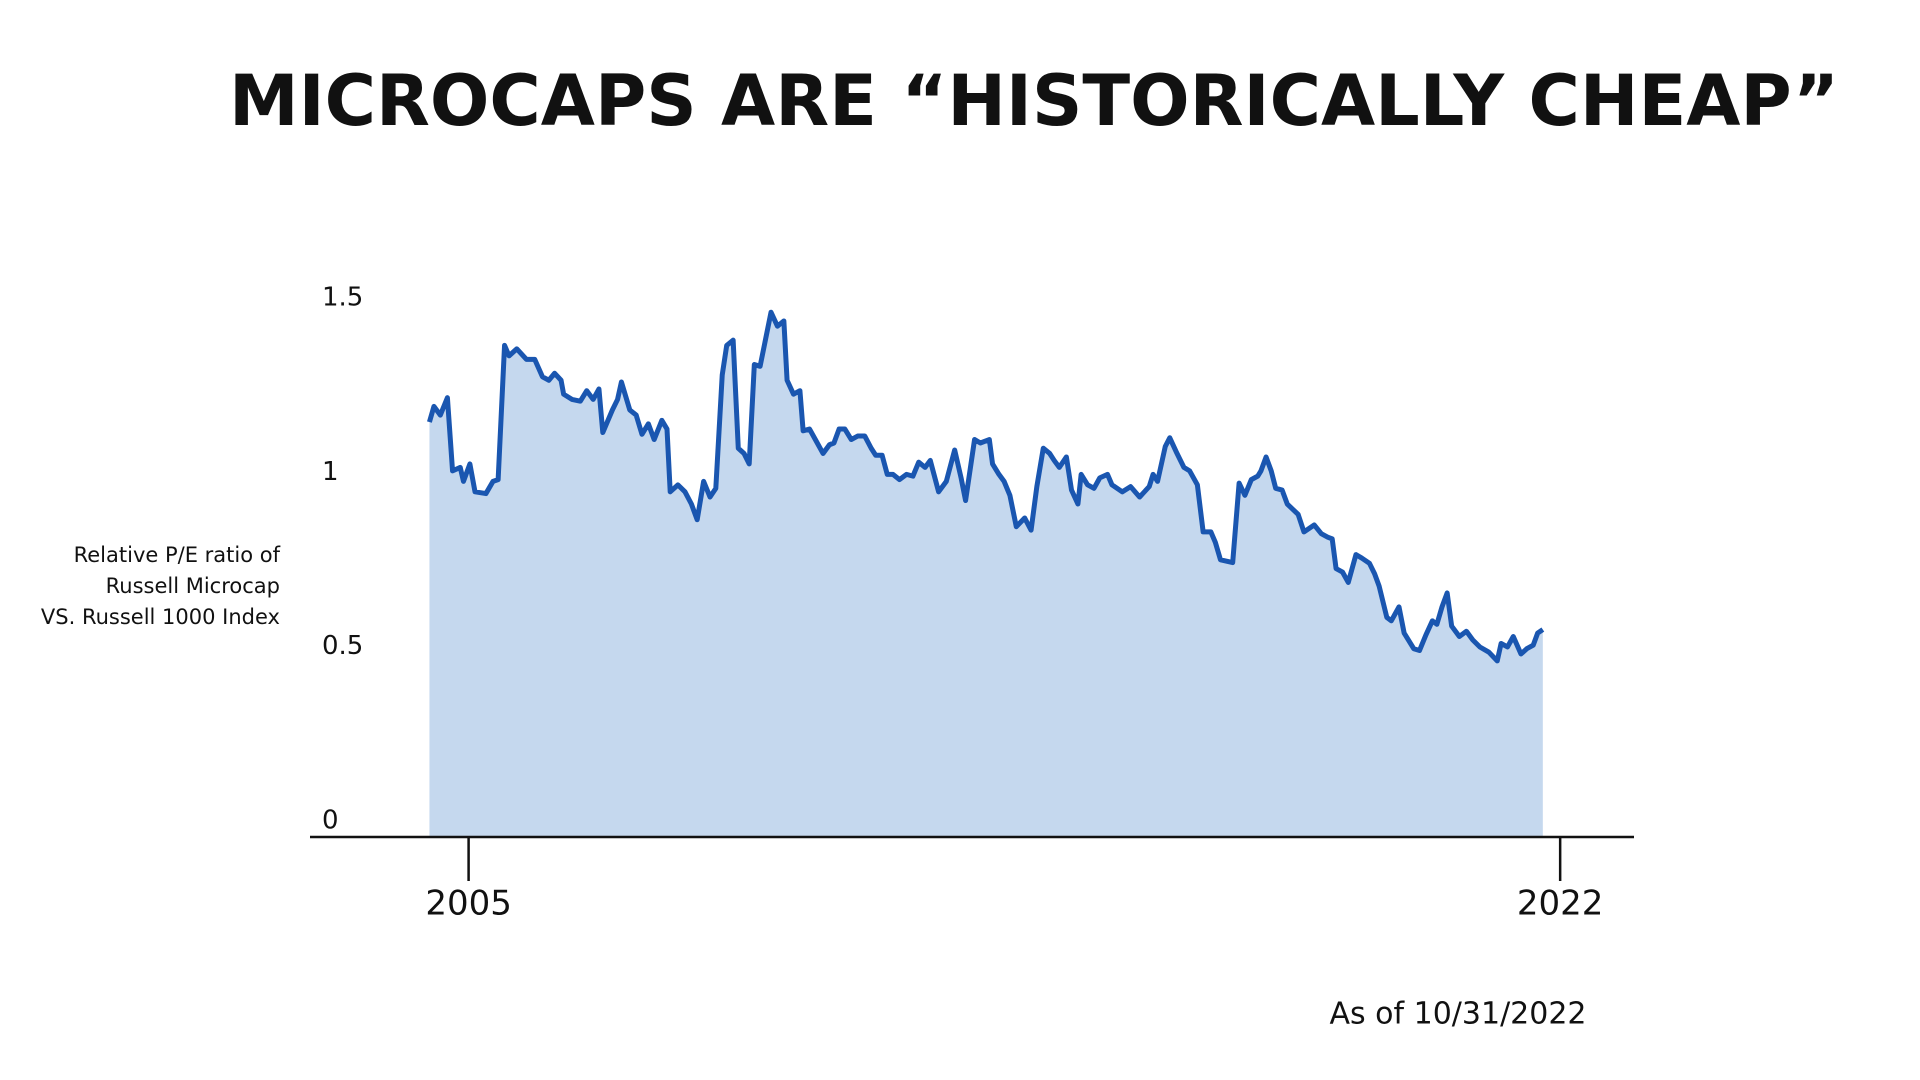 Image resolution: width=1920 pixels, height=1080 pixels. What do you see at coordinates (330, 821) in the screenshot?
I see `y-tick-label: 0` at bounding box center [330, 821].